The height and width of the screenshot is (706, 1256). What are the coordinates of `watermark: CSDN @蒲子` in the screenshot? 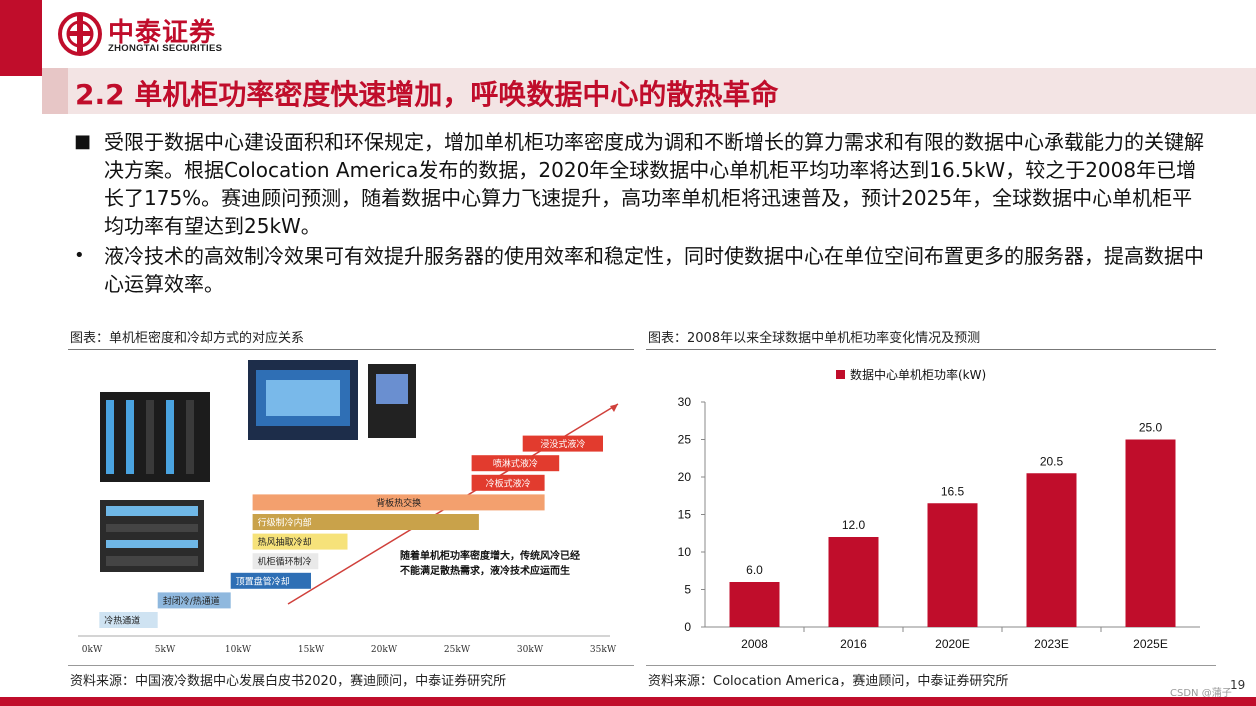 It's located at (1201, 693).